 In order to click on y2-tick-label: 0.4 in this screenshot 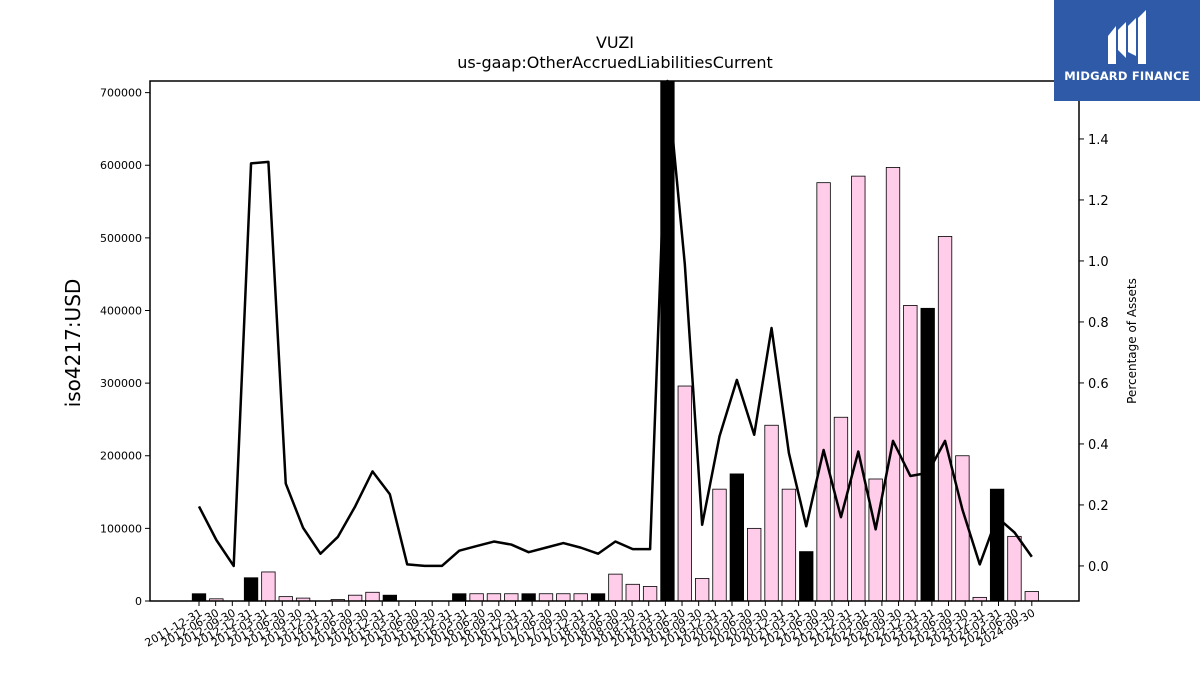, I will do `click(1098, 445)`.